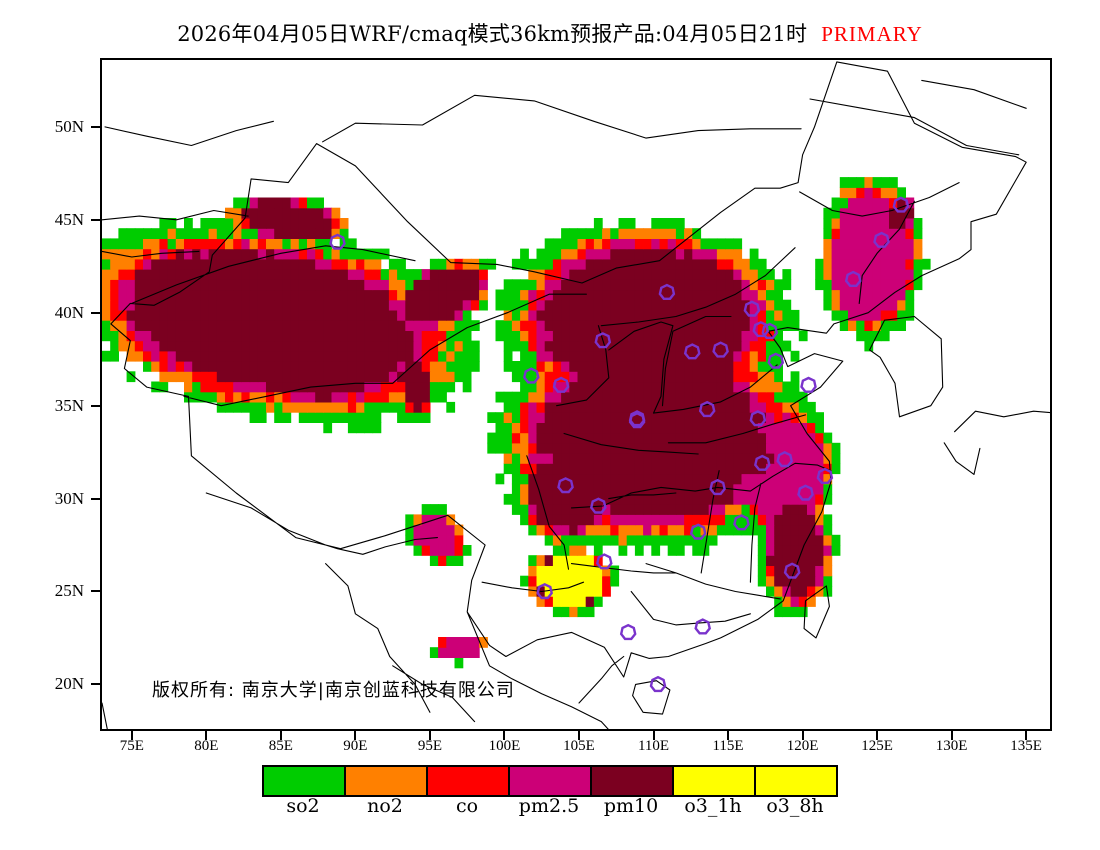 This screenshot has height=850, width=1100. I want to click on pollutant-legend-bar, so click(550, 781).